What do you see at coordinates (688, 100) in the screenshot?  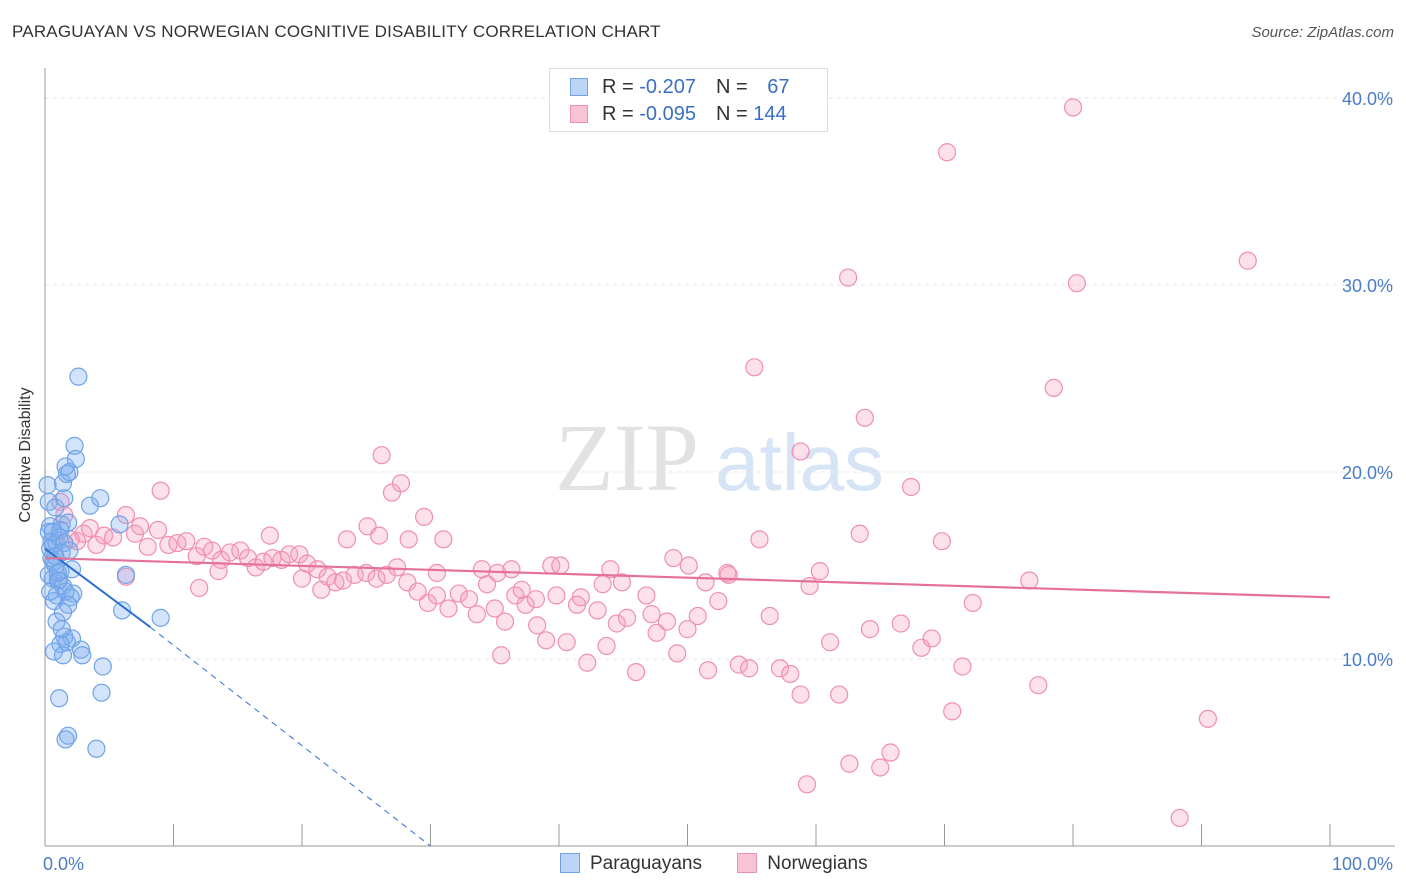 I see `correlation-legend: R = -0.207 N = 67 R = -0.095 N = 144` at bounding box center [688, 100].